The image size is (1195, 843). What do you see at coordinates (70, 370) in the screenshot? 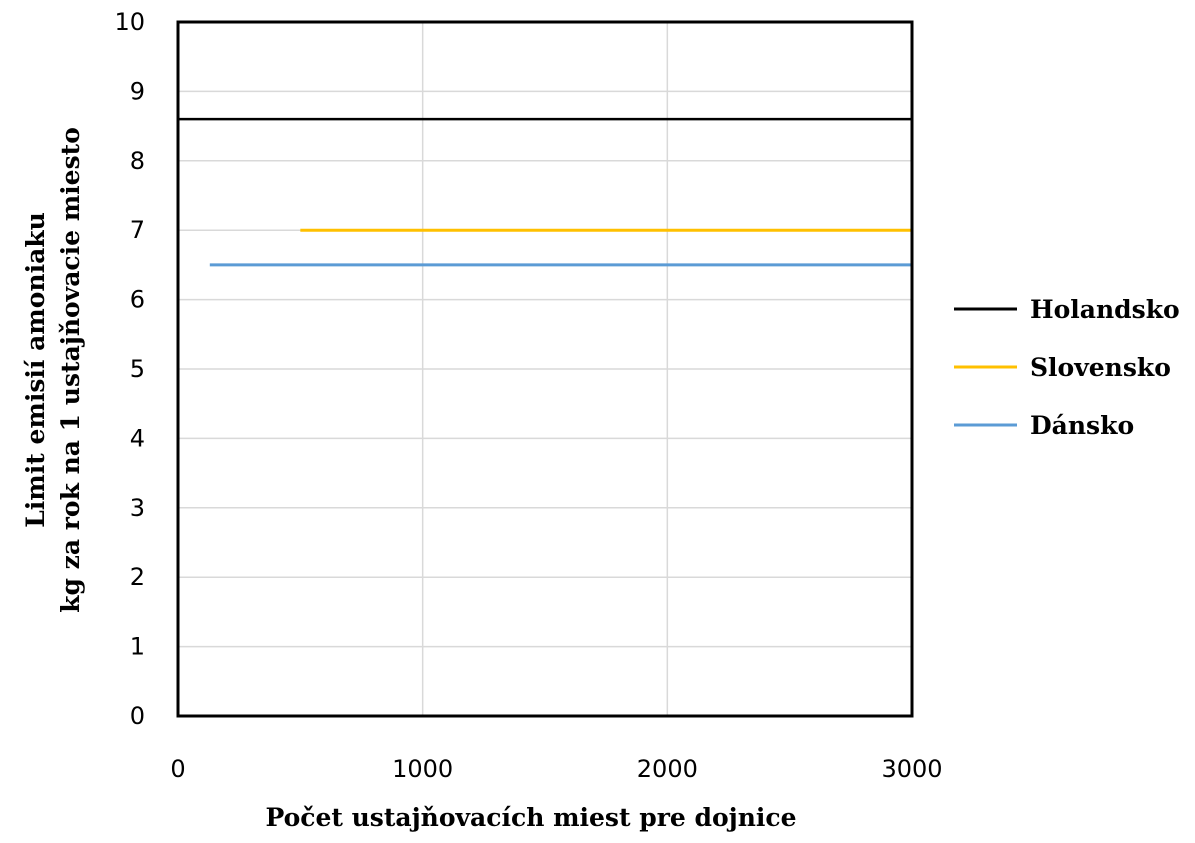
I see `y-axis-title-line-2: kg za rok na 1 ustajňovacie miesto` at bounding box center [70, 370].